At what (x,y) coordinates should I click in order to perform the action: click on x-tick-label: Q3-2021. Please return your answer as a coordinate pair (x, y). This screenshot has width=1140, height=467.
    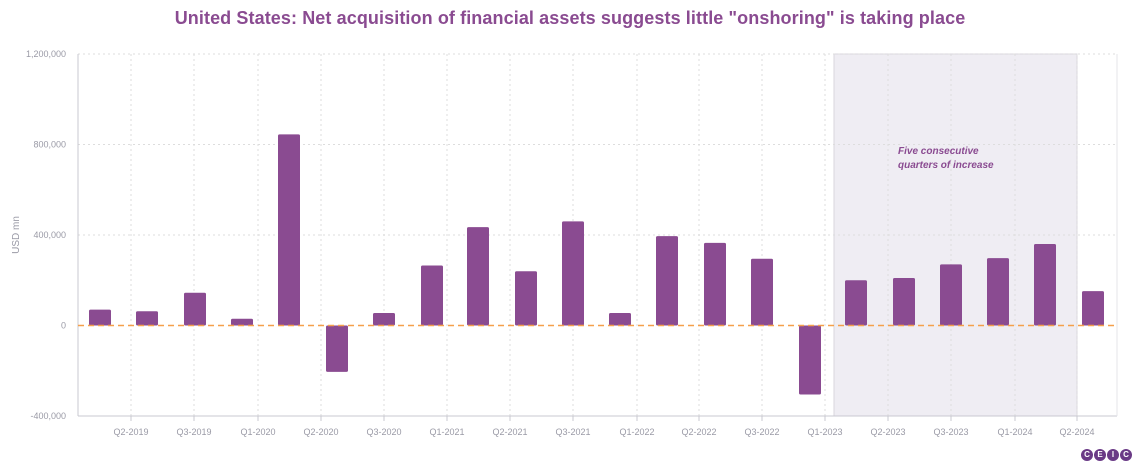
    Looking at the image, I should click on (572, 432).